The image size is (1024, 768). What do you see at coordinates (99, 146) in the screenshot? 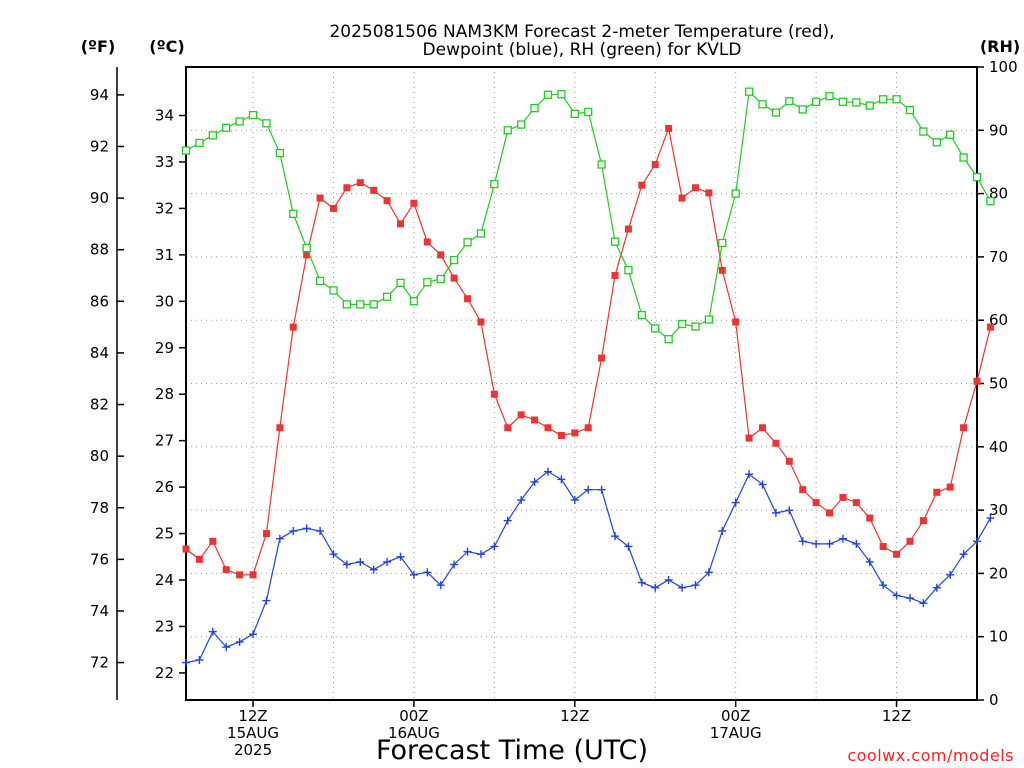
I see `fahrenheit-tick-label: 92` at bounding box center [99, 146].